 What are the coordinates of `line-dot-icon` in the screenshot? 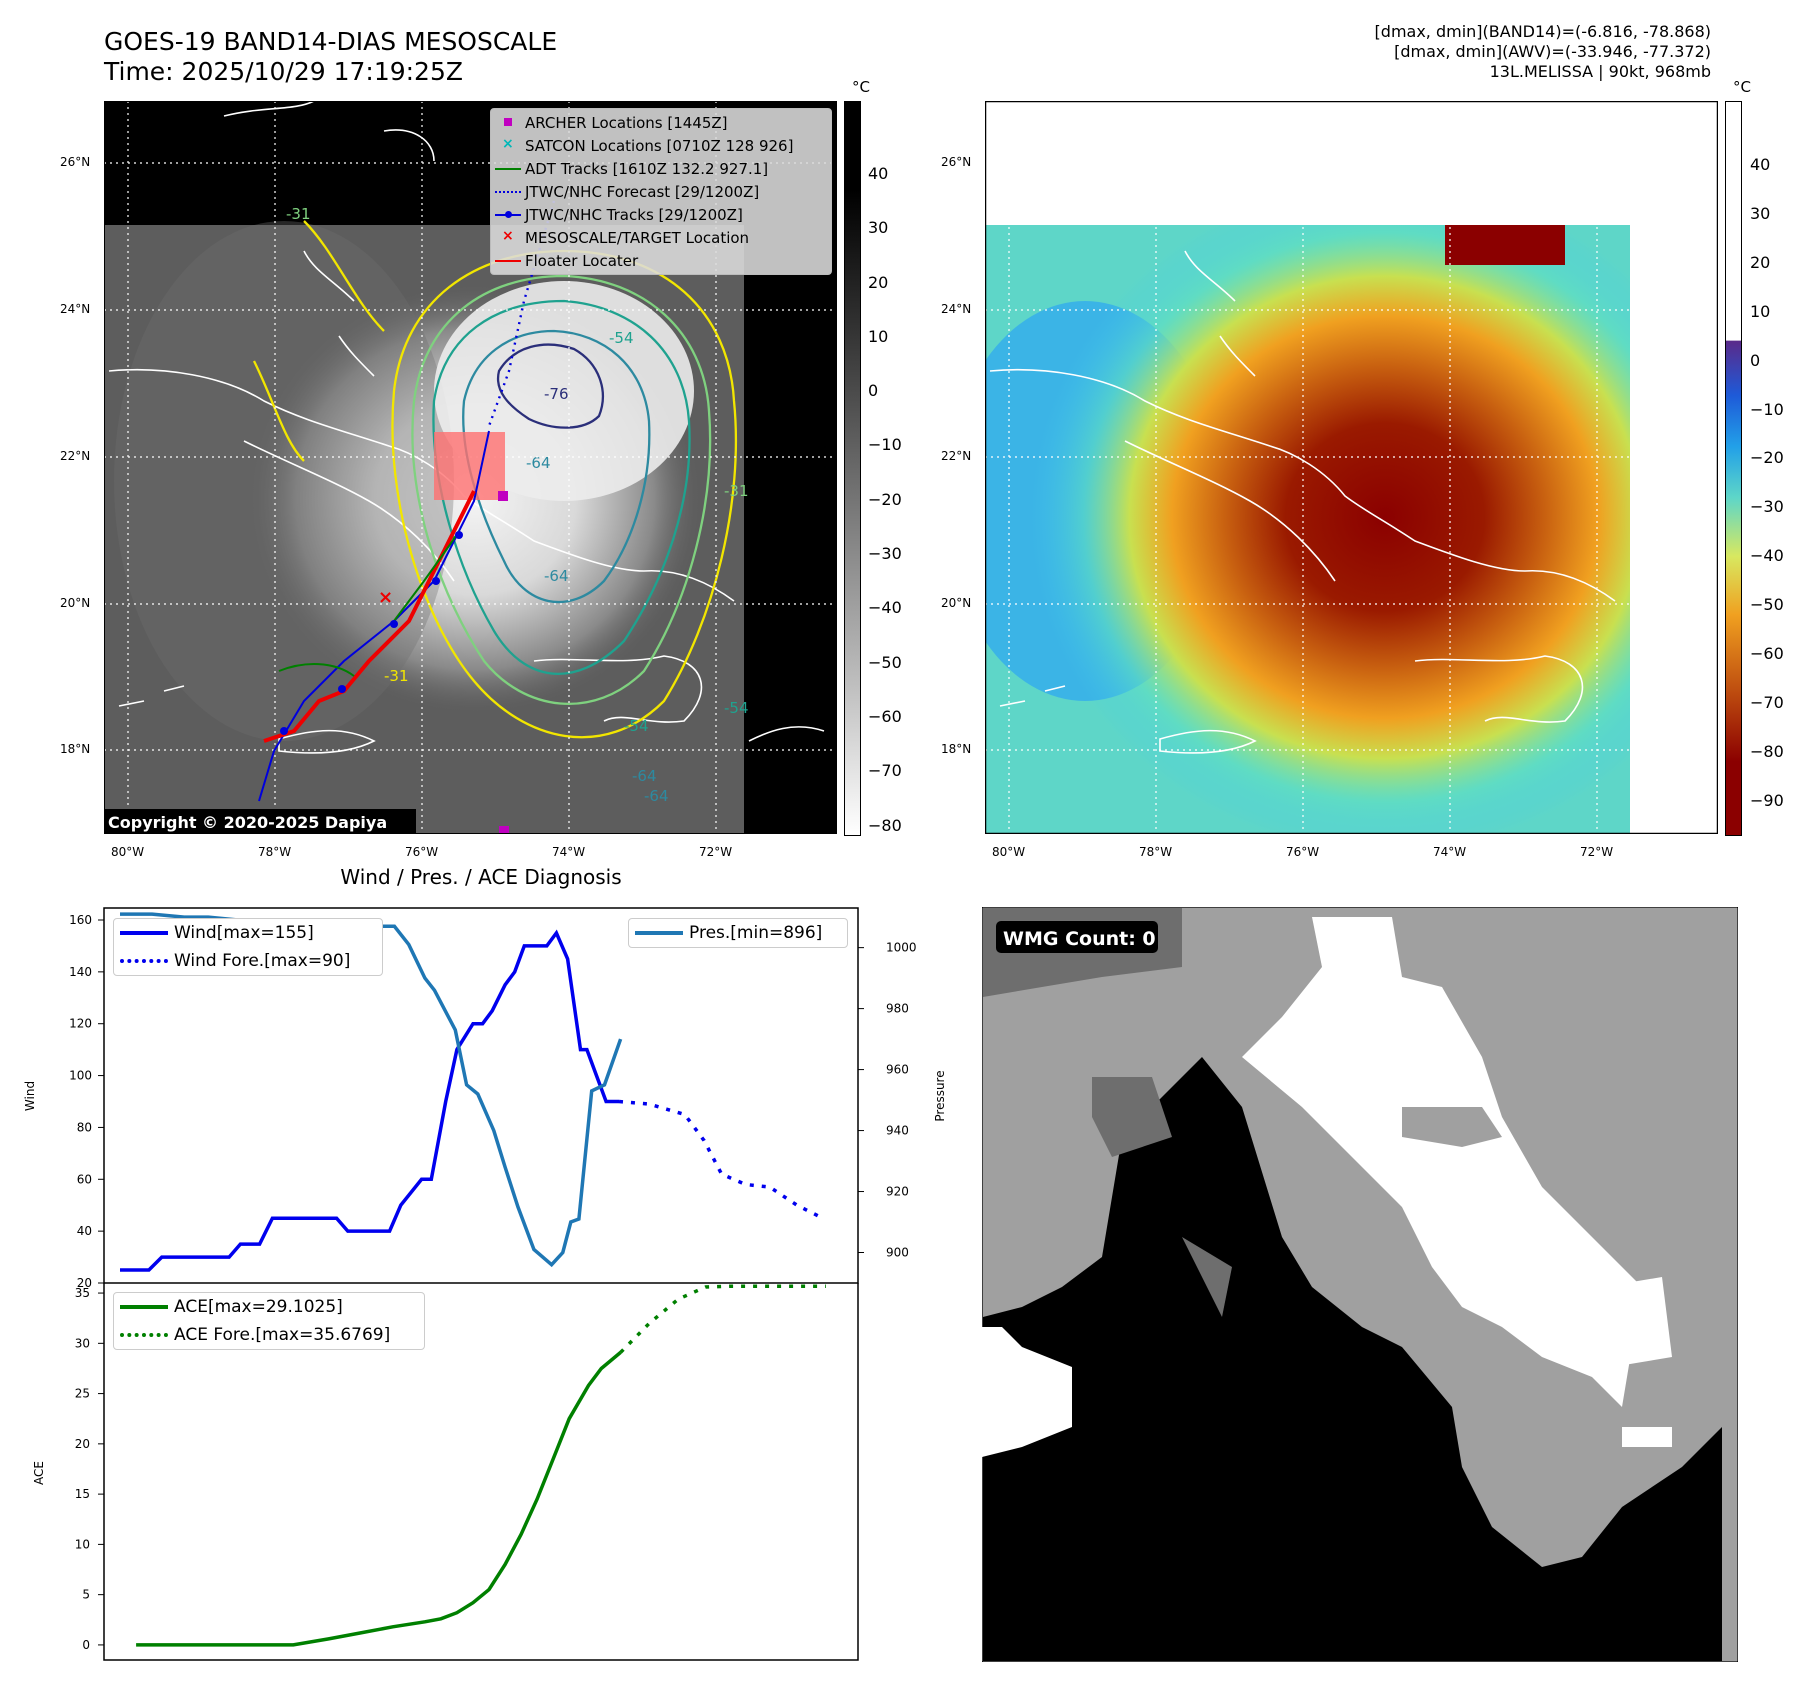 It's located at (508, 214).